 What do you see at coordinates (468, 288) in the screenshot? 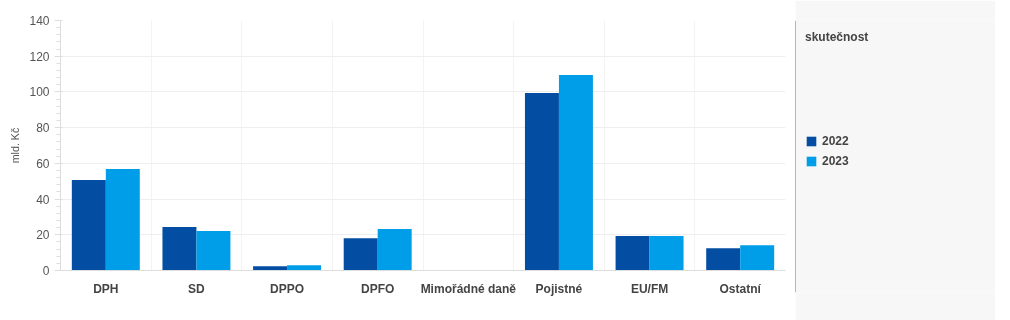
I see `x-tick-label: Mimořádné daně` at bounding box center [468, 288].